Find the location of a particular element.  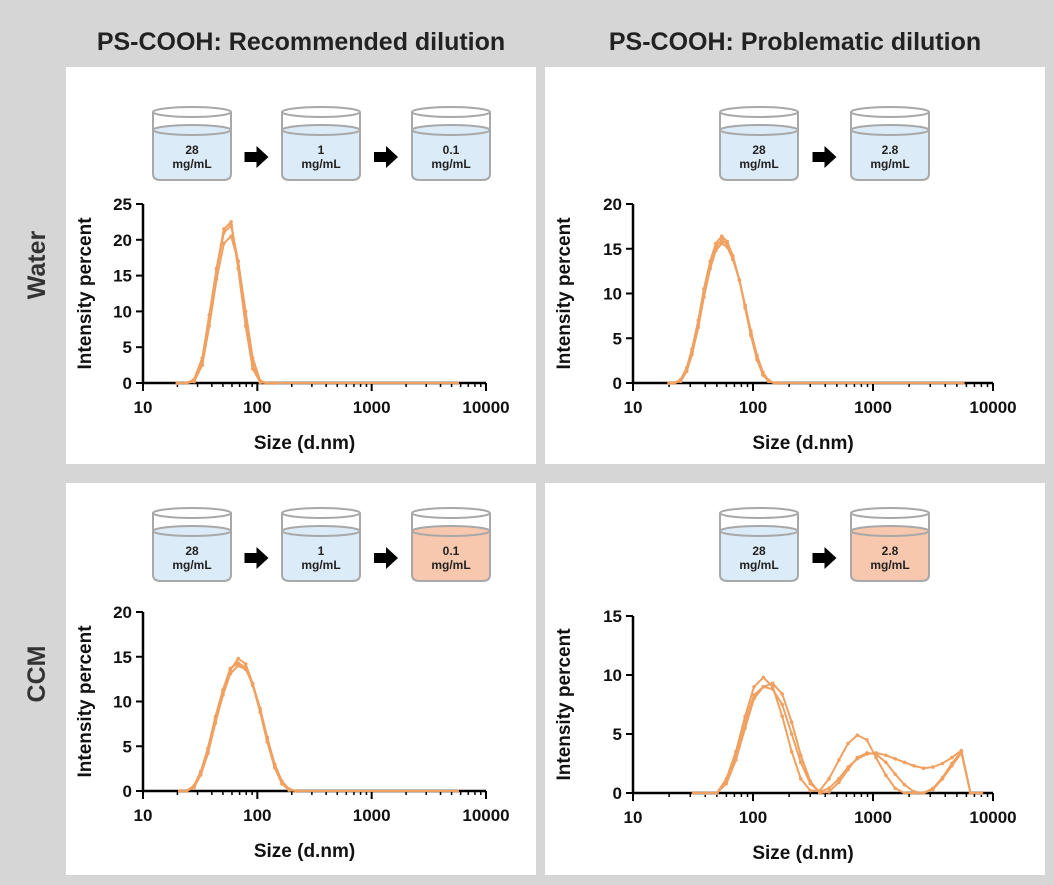

column-title-problematic: PS-COOH: Problematic dilution is located at coordinates (795, 42).